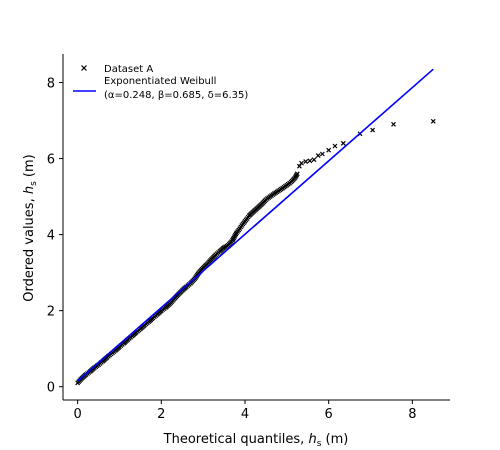 Image resolution: width=500 pixels, height=450 pixels. What do you see at coordinates (256, 440) in the screenshot?
I see `x-axis-label: Theoretical quantiles, hs (m)` at bounding box center [256, 440].